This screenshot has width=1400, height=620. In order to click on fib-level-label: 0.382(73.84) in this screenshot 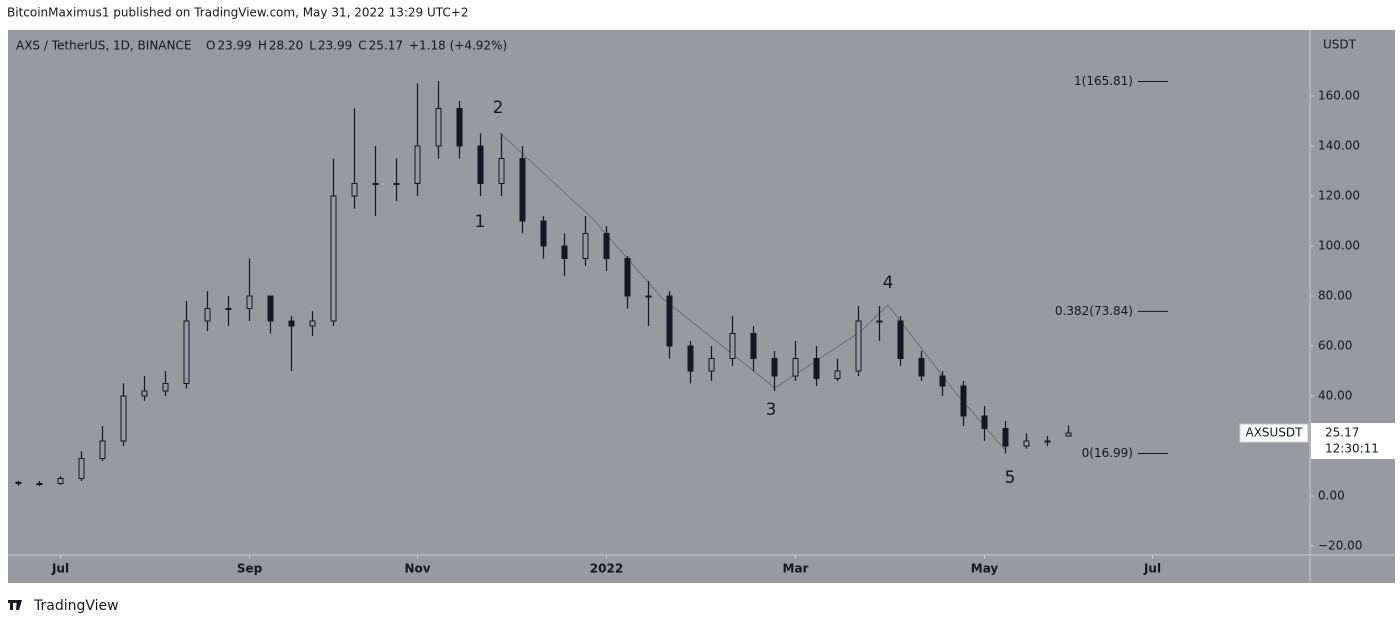, I will do `click(1094, 311)`.